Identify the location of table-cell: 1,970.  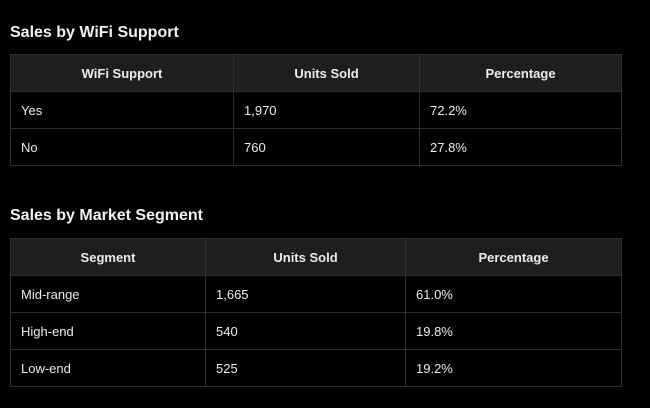
(326, 110).